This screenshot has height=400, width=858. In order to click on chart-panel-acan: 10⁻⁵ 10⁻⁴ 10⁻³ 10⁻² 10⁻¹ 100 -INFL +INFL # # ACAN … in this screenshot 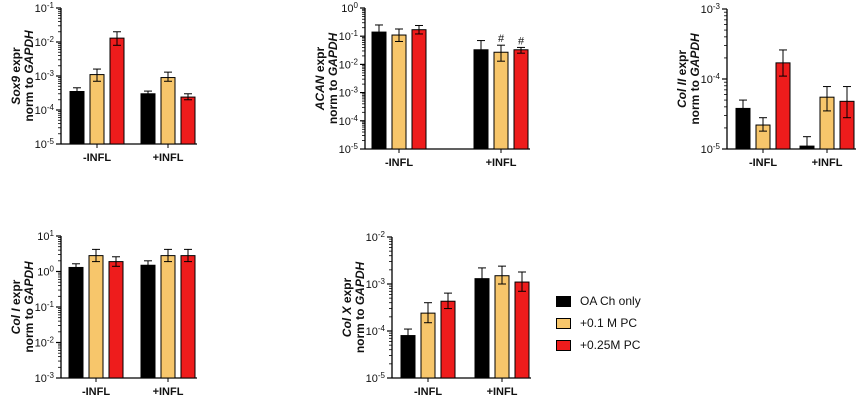, I will do `click(421, 85)`.